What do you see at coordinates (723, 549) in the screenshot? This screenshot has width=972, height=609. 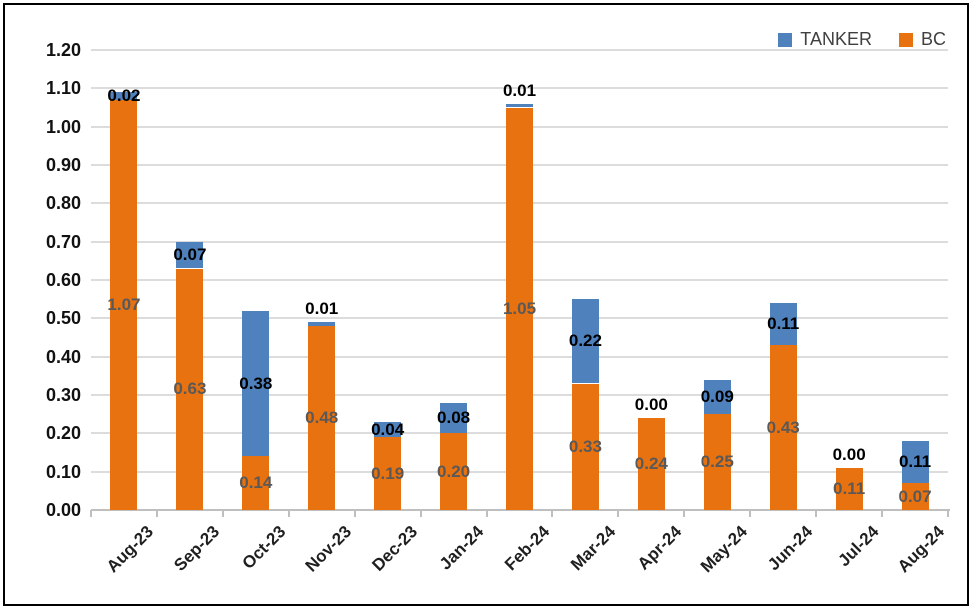 I see `x-axis-category-label: May-24` at bounding box center [723, 549].